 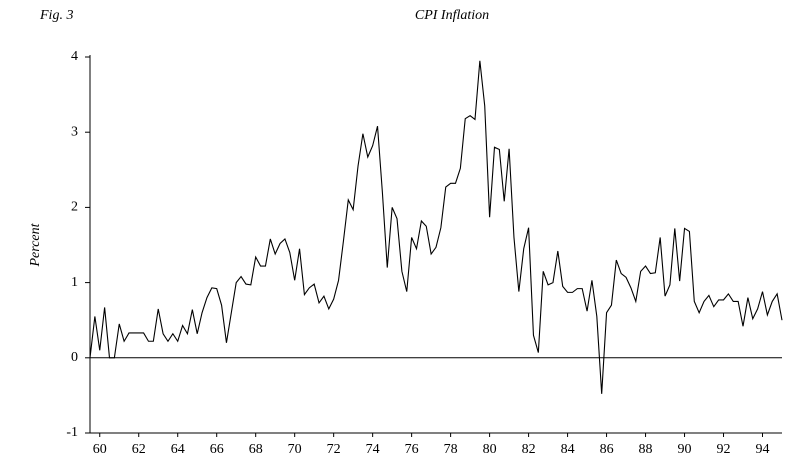 What do you see at coordinates (74, 282) in the screenshot?
I see `y-tick-label: 1` at bounding box center [74, 282].